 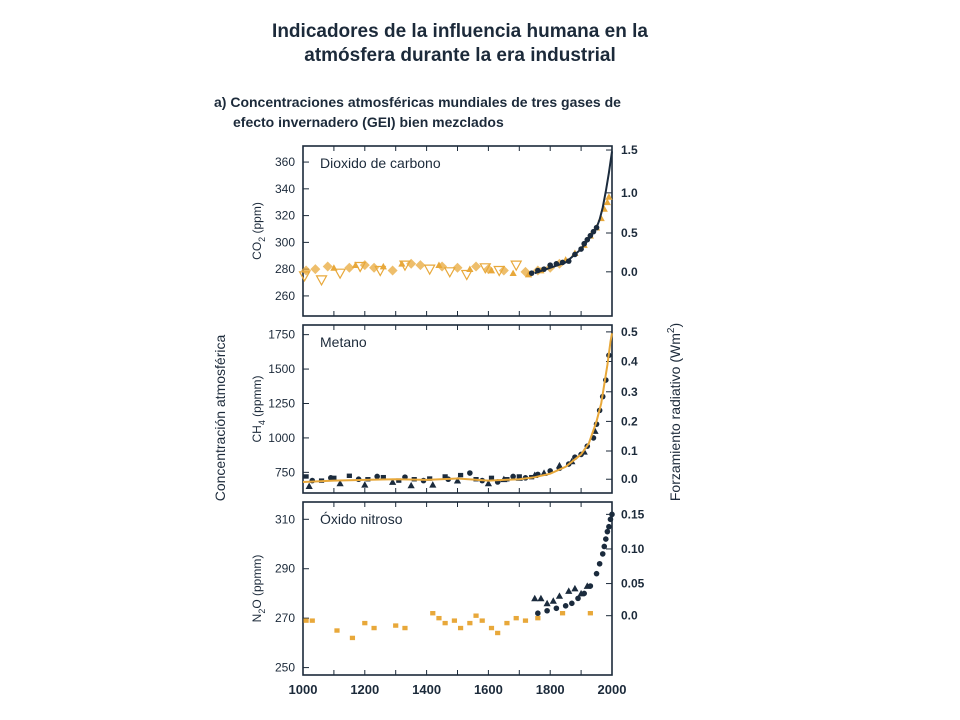 What do you see at coordinates (281, 335) in the screenshot?
I see `panel2-ytick-label: 1750` at bounding box center [281, 335].